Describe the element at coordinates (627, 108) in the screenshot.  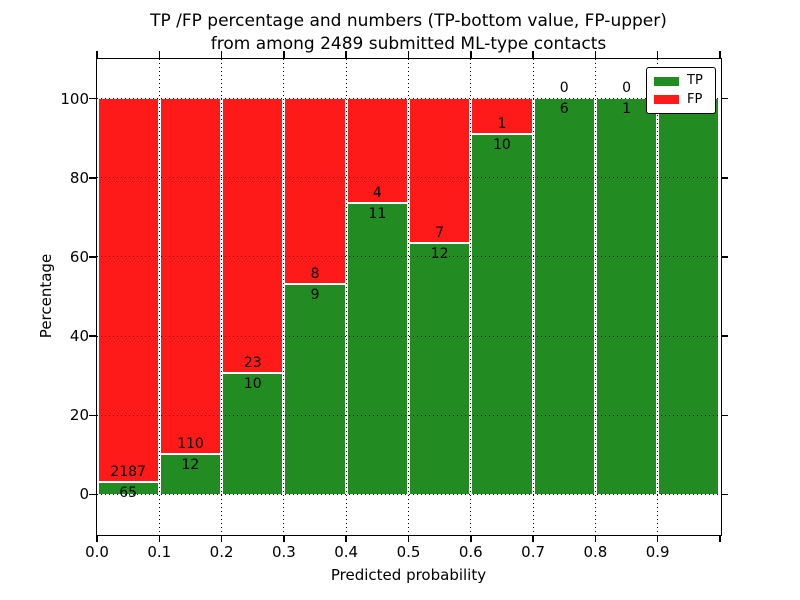
I see `tp-count-label: 1` at that location.